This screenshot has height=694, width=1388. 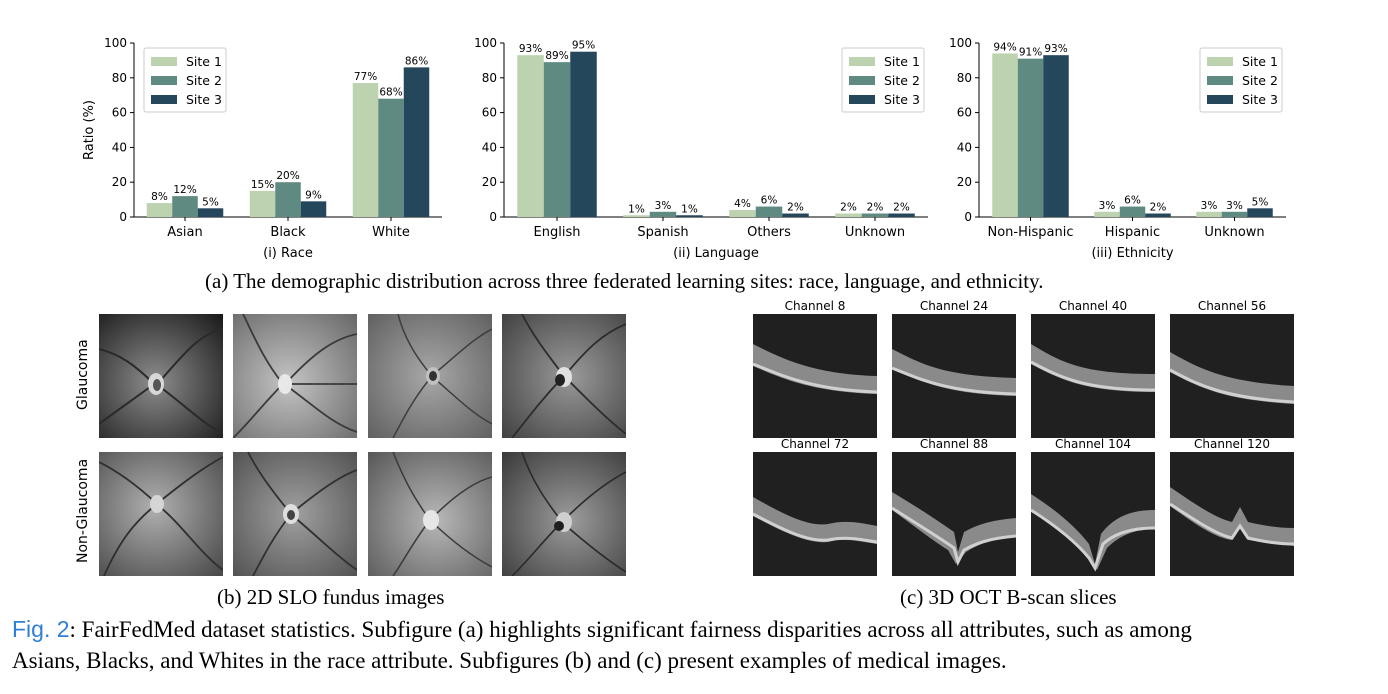 What do you see at coordinates (210, 202) in the screenshot?
I see `bar-value-label: 5%` at bounding box center [210, 202].